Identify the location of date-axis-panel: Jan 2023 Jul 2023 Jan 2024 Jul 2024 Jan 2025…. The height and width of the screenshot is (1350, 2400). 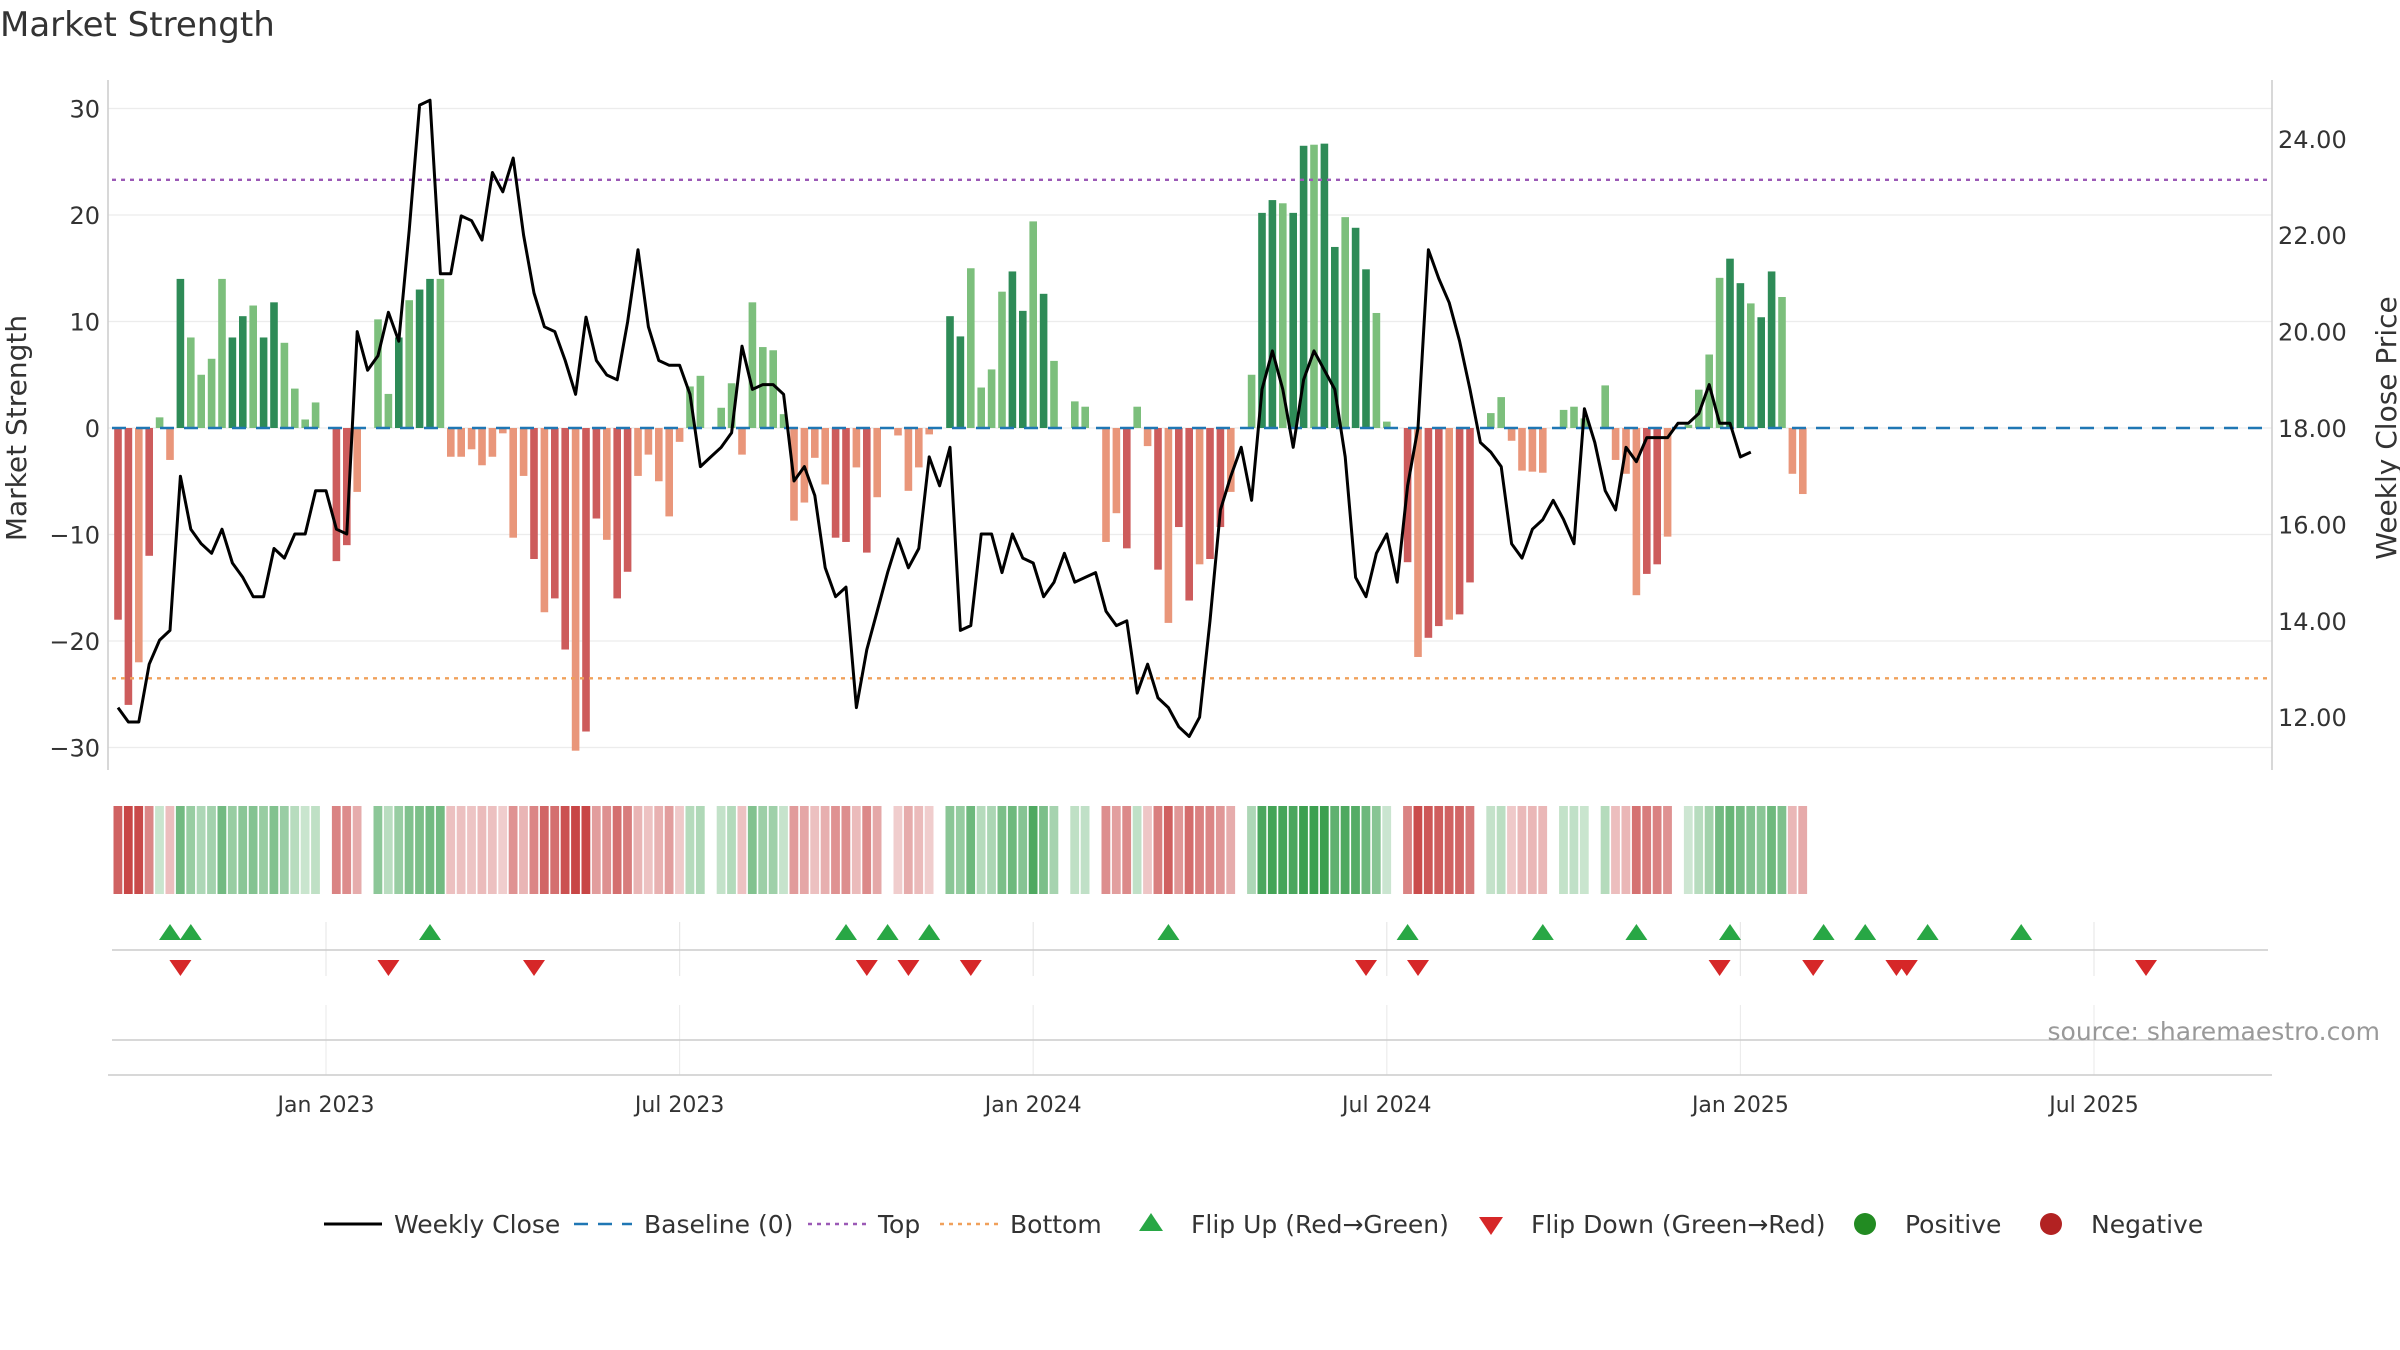
(1190, 1061).